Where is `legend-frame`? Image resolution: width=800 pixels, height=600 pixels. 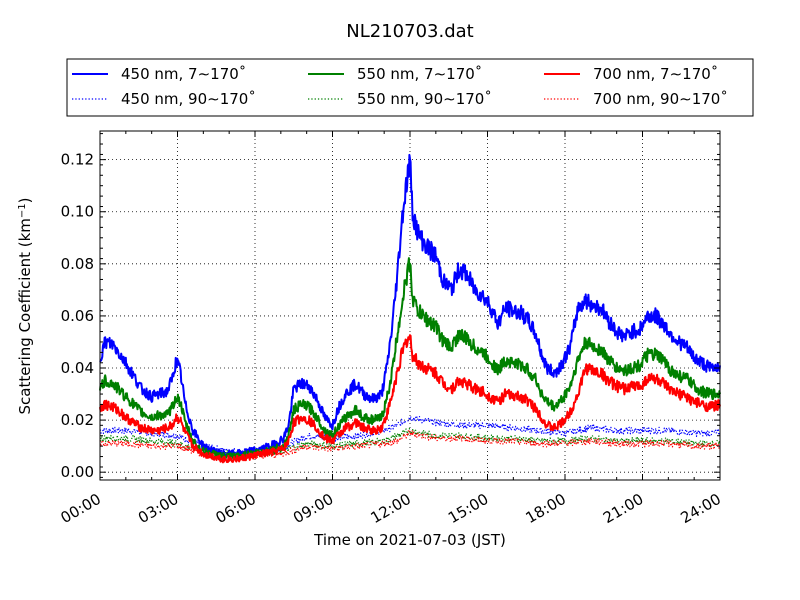 legend-frame is located at coordinates (410, 87).